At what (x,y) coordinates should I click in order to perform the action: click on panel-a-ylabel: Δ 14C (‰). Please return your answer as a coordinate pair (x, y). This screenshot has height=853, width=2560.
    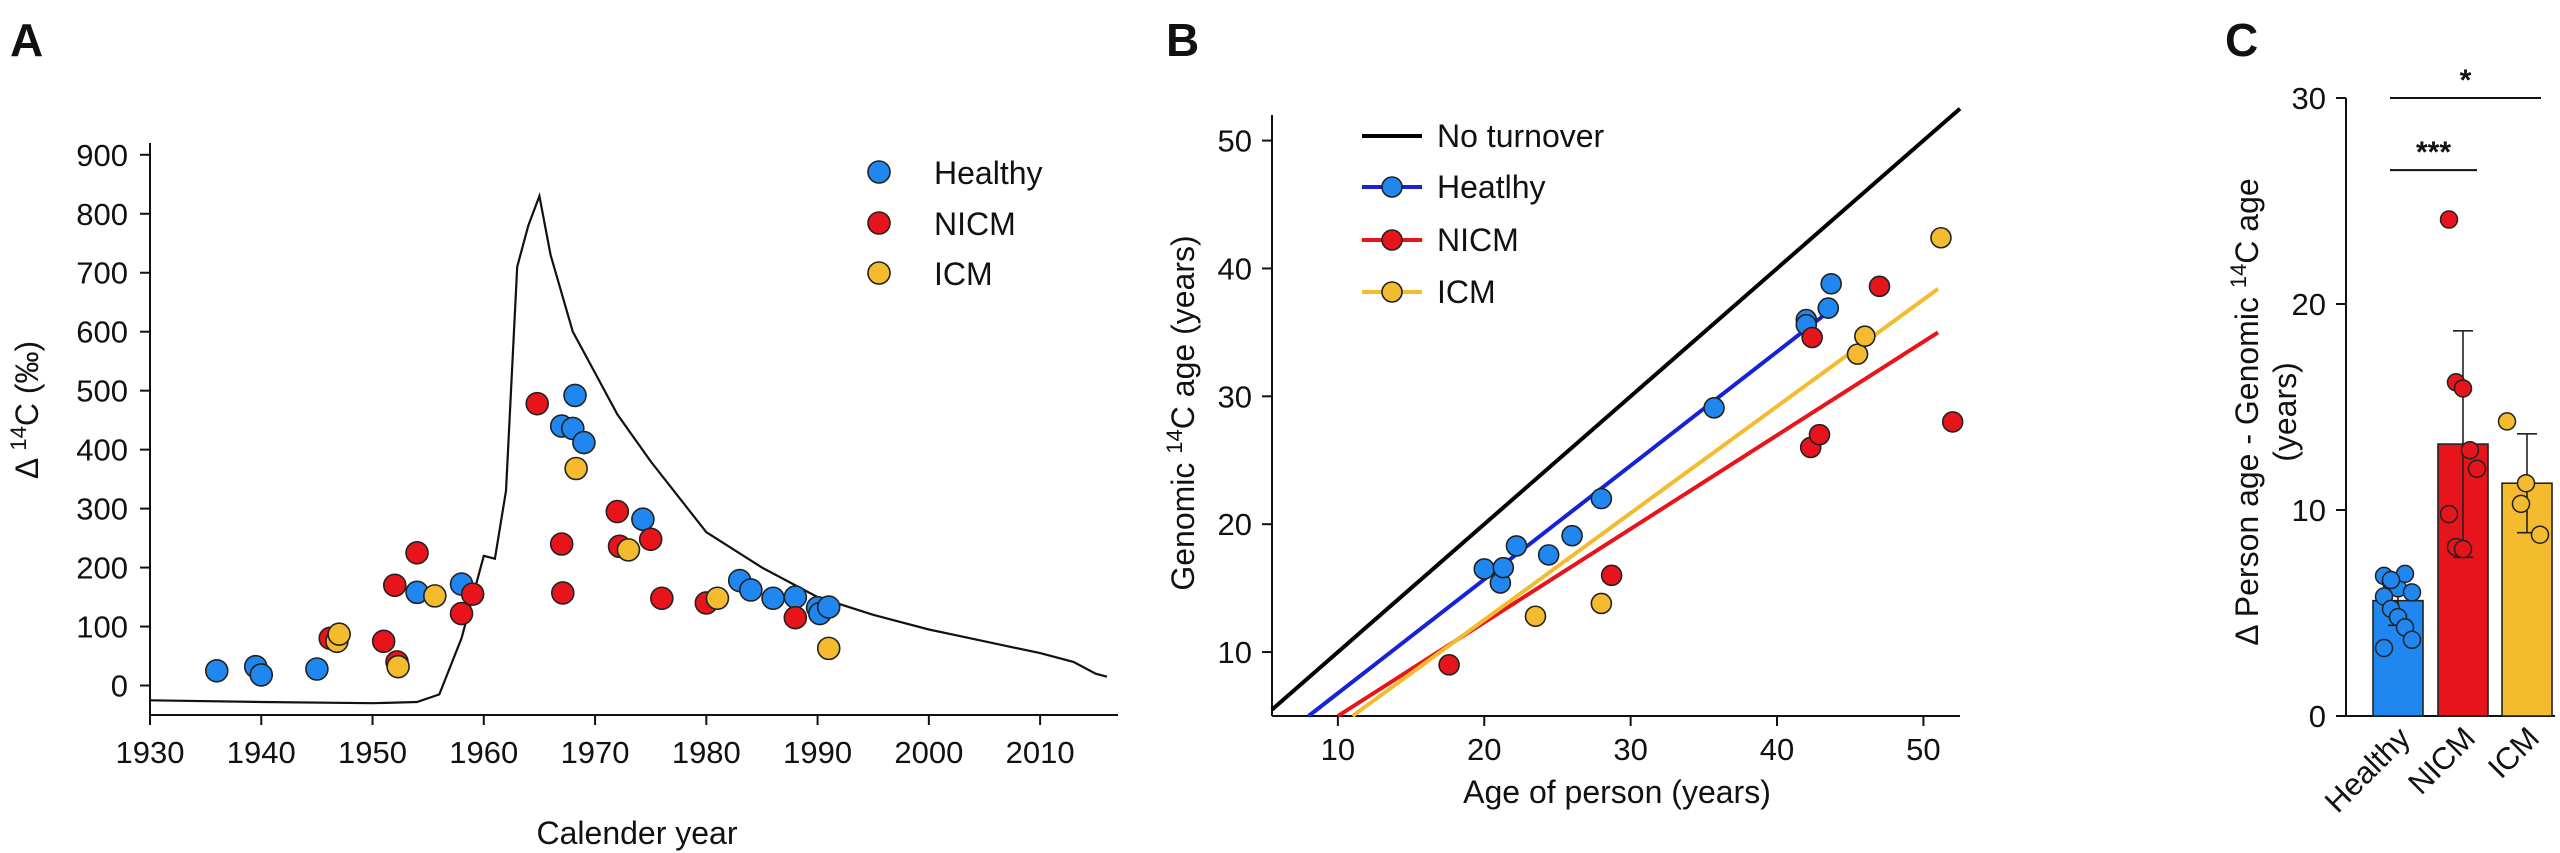
    Looking at the image, I should click on (26, 410).